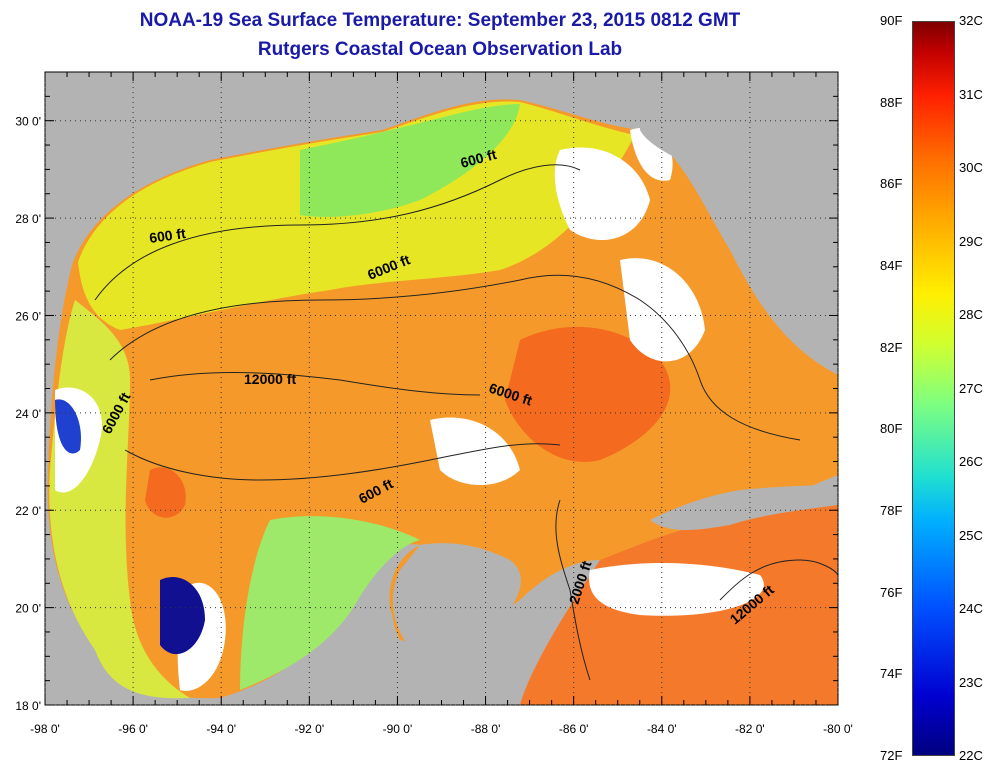 This screenshot has width=992, height=770. I want to click on map-subtitle: Rutgers Coastal Ocean Observation Lab, so click(440, 49).